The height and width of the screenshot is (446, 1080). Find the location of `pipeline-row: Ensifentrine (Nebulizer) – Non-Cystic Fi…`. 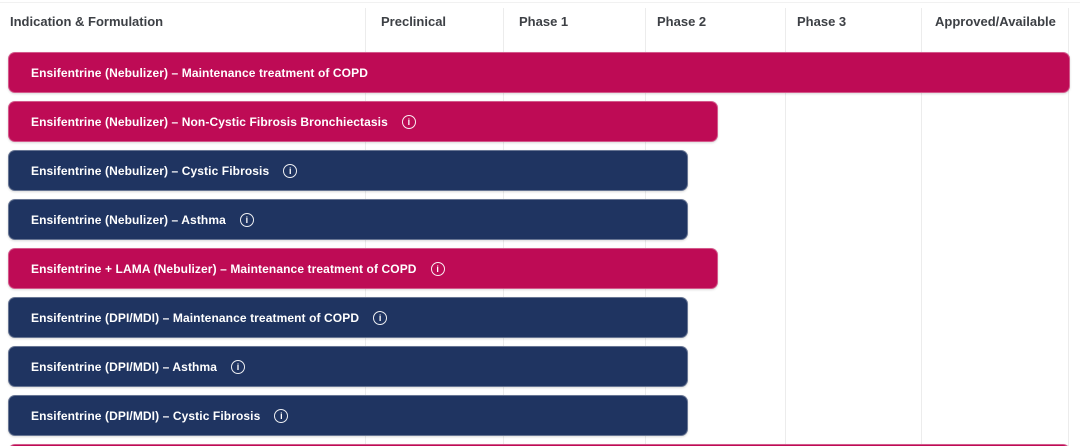

pipeline-row: Ensifentrine (Nebulizer) – Non-Cystic Fi… is located at coordinates (363, 121).